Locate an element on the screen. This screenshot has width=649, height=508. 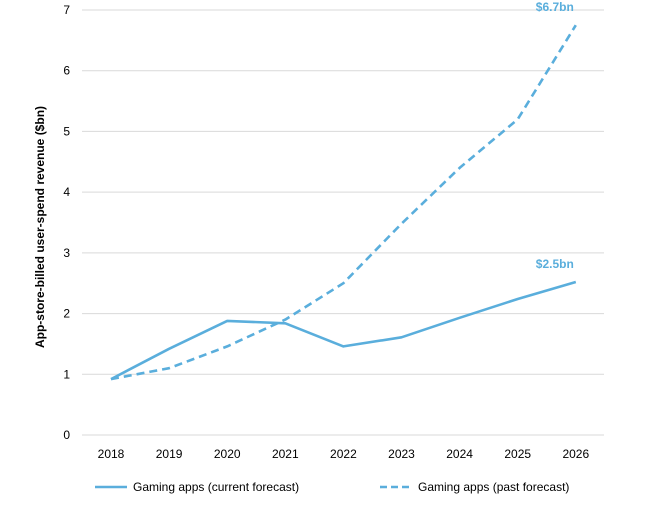
x-tick-label: 2018 is located at coordinates (111, 454).